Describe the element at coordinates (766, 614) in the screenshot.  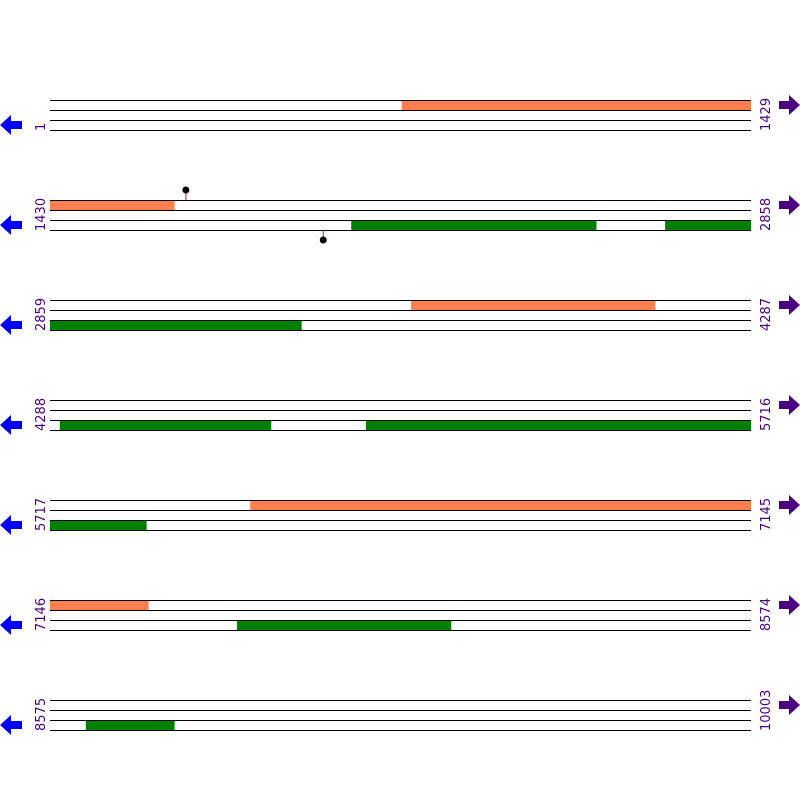
I see `row-end-label: 8574` at that location.